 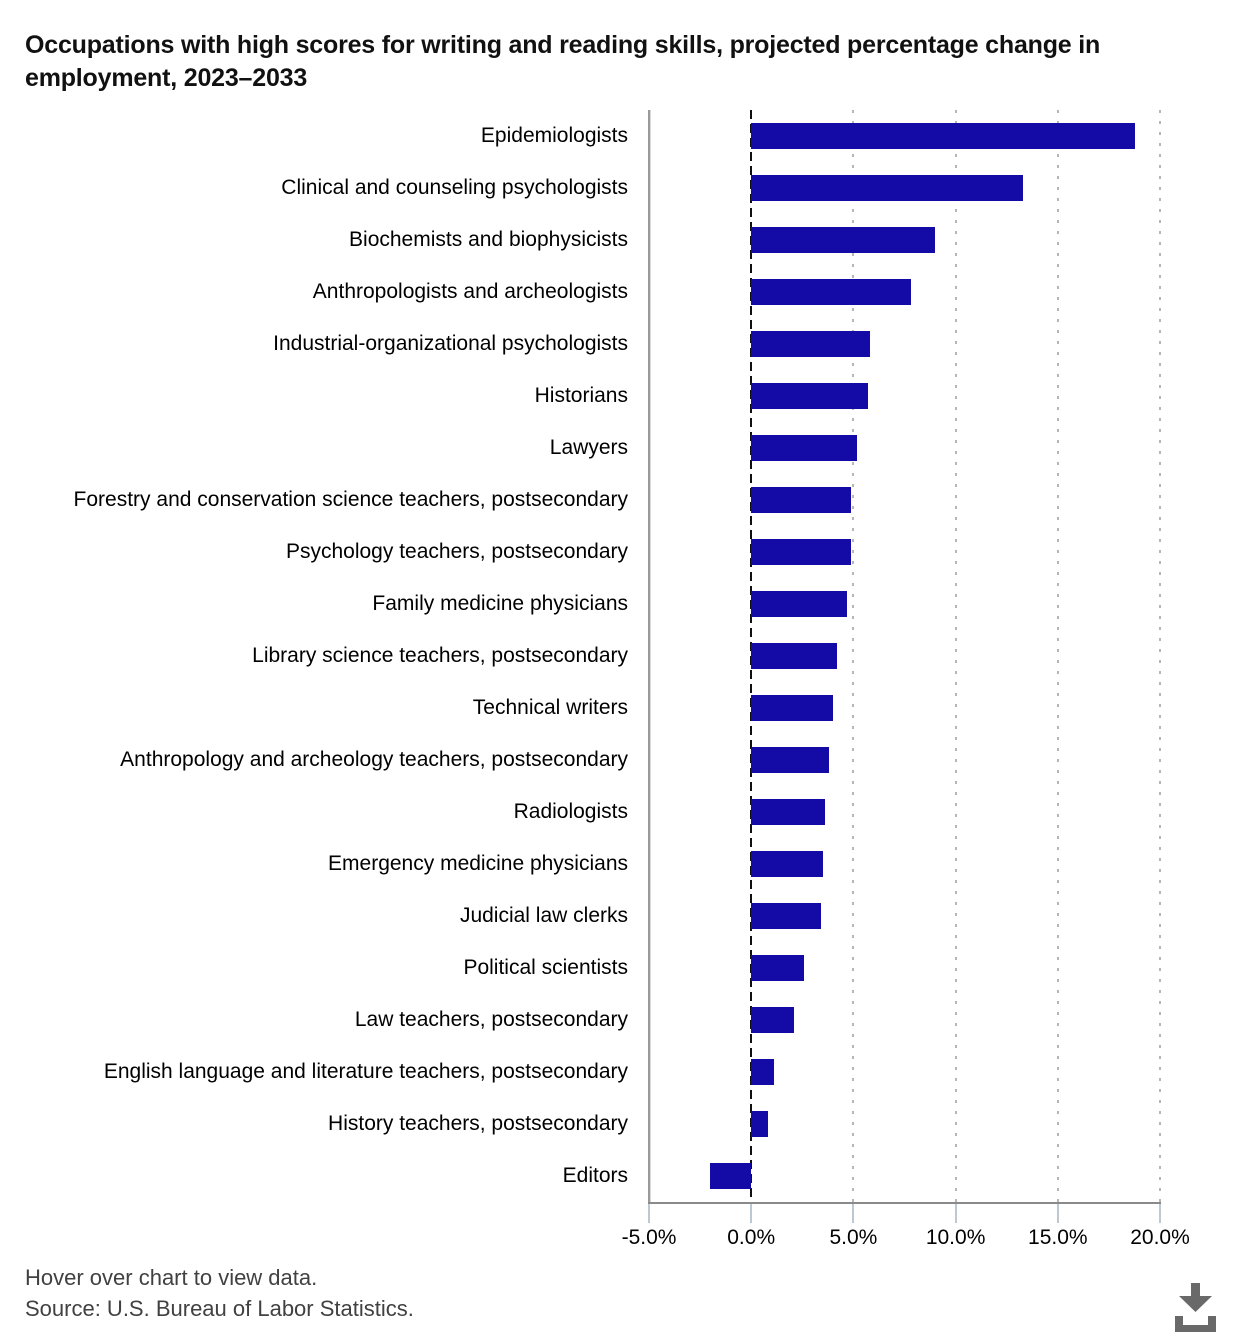 I want to click on category-label: Library science teachers, postsecondary, so click(x=440, y=655).